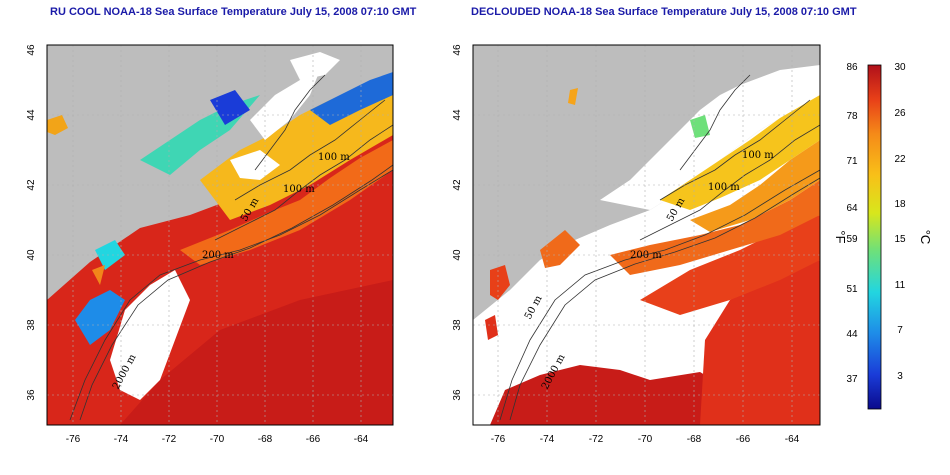 Image resolution: width=950 pixels, height=475 pixels. What do you see at coordinates (457, 222) in the screenshot?
I see `right-lat-ticks: 36 38 40 42 44 46` at bounding box center [457, 222].